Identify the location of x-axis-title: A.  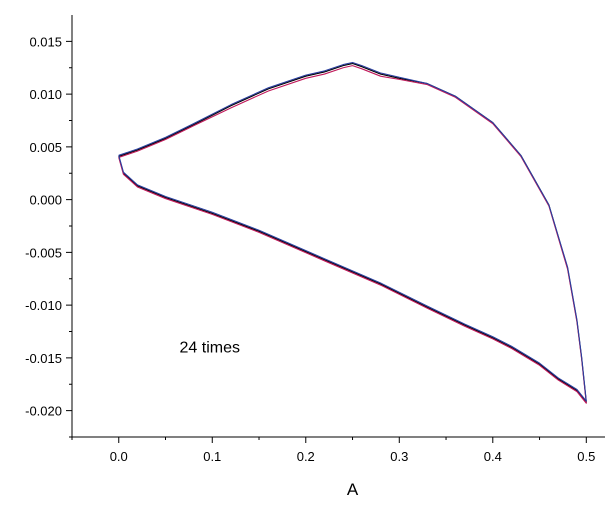
(353, 489).